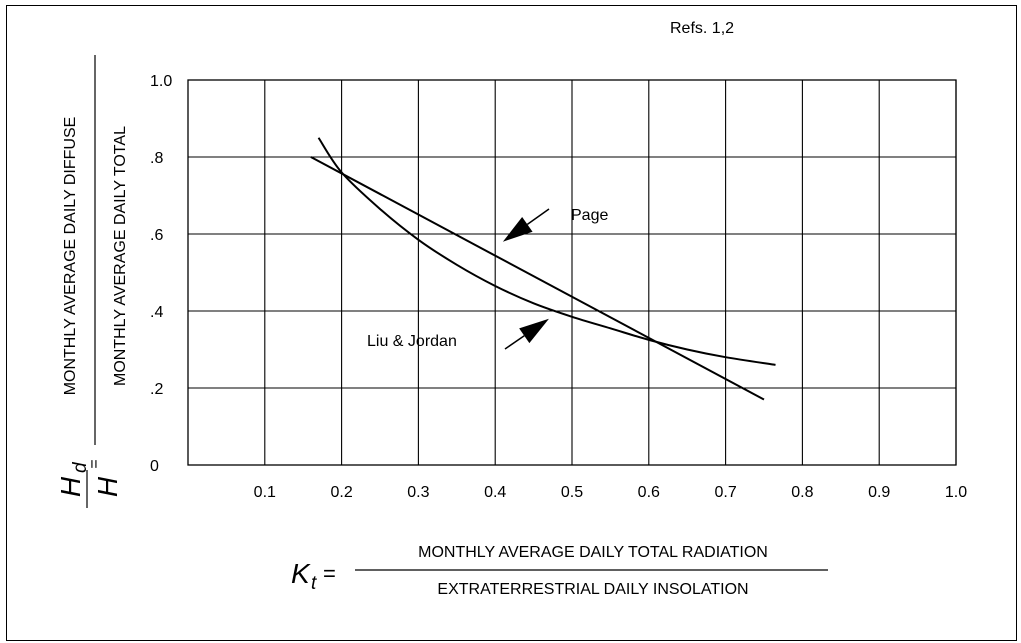 The height and width of the screenshot is (643, 1021). Describe the element at coordinates (956, 492) in the screenshot. I see `x-tick-label: 1.0` at that location.